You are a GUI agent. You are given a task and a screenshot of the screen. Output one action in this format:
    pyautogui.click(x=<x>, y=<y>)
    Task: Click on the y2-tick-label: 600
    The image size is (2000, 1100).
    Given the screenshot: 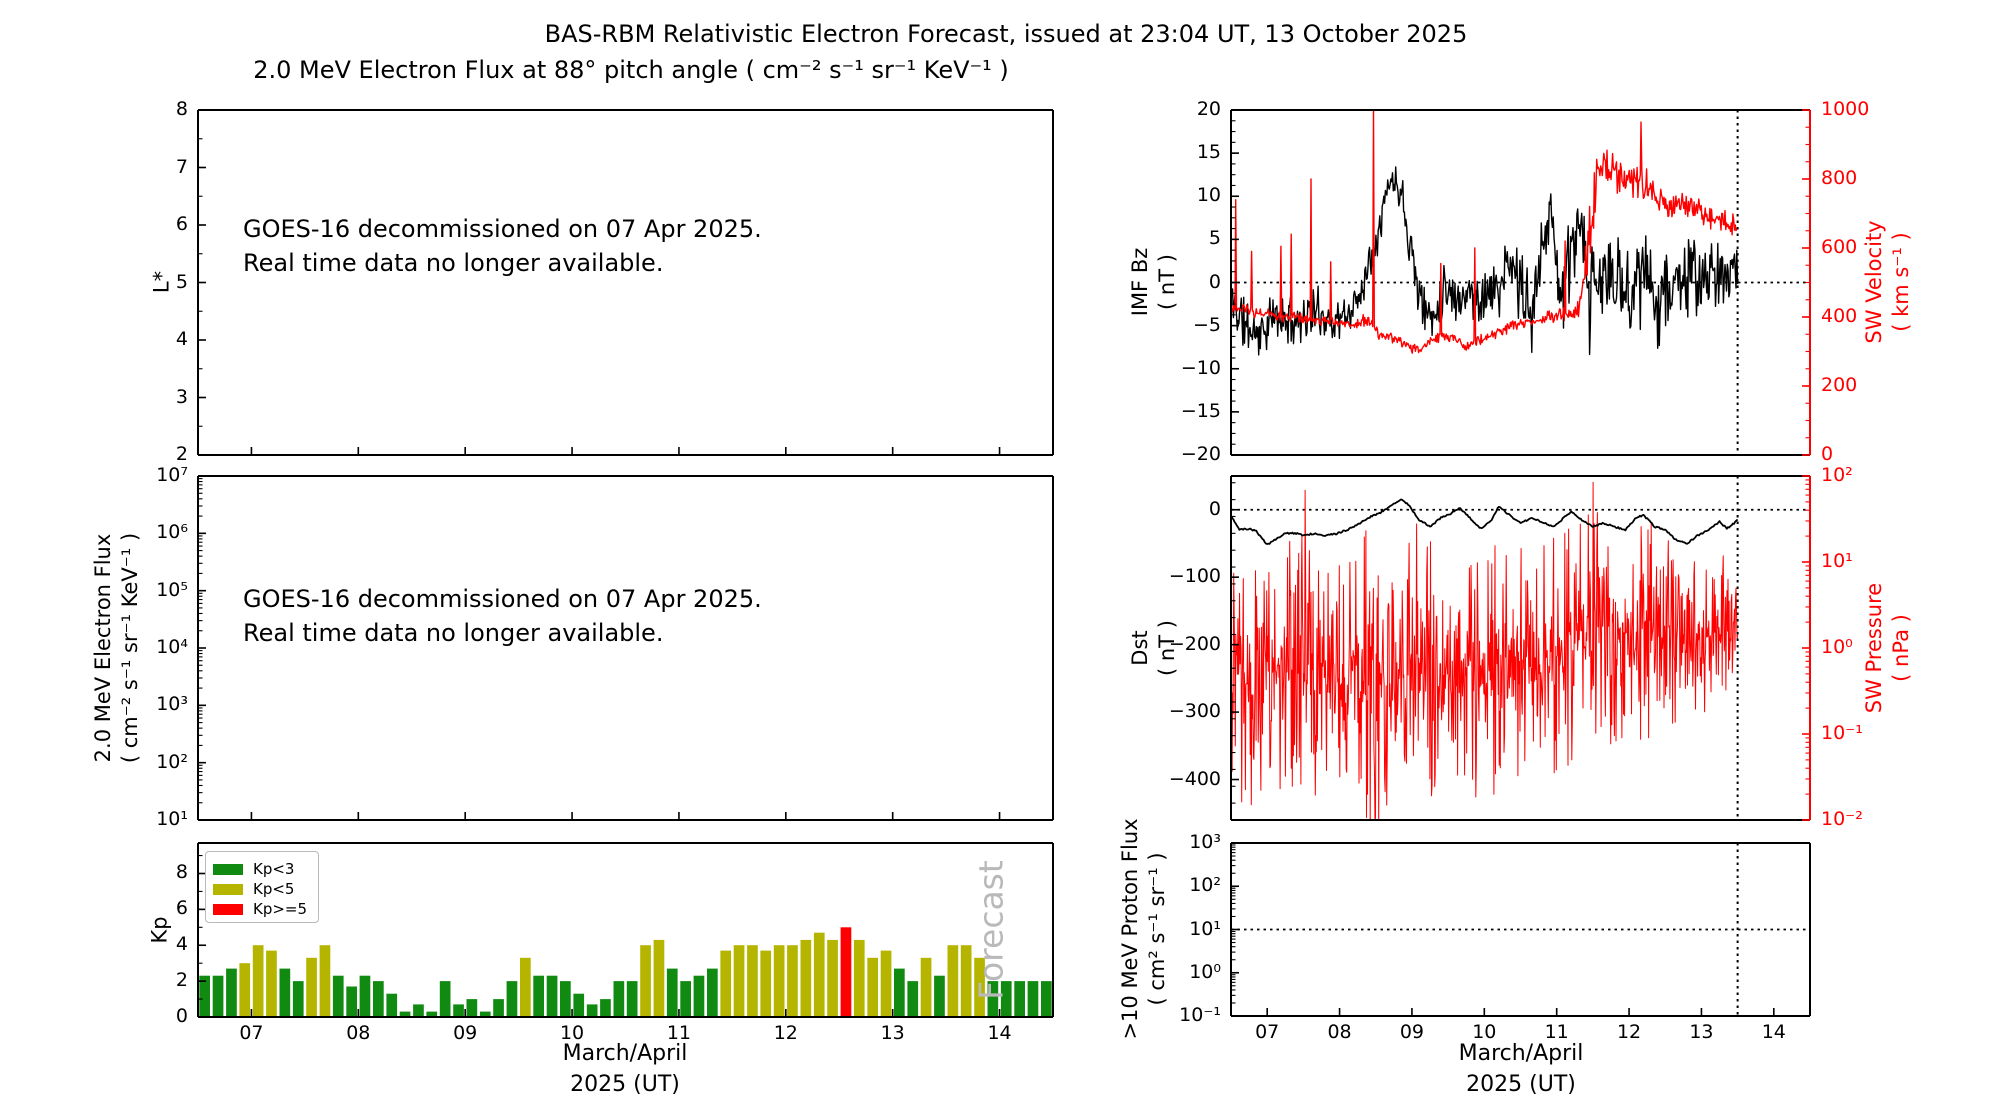 What is the action you would take?
    pyautogui.click(x=1839, y=247)
    